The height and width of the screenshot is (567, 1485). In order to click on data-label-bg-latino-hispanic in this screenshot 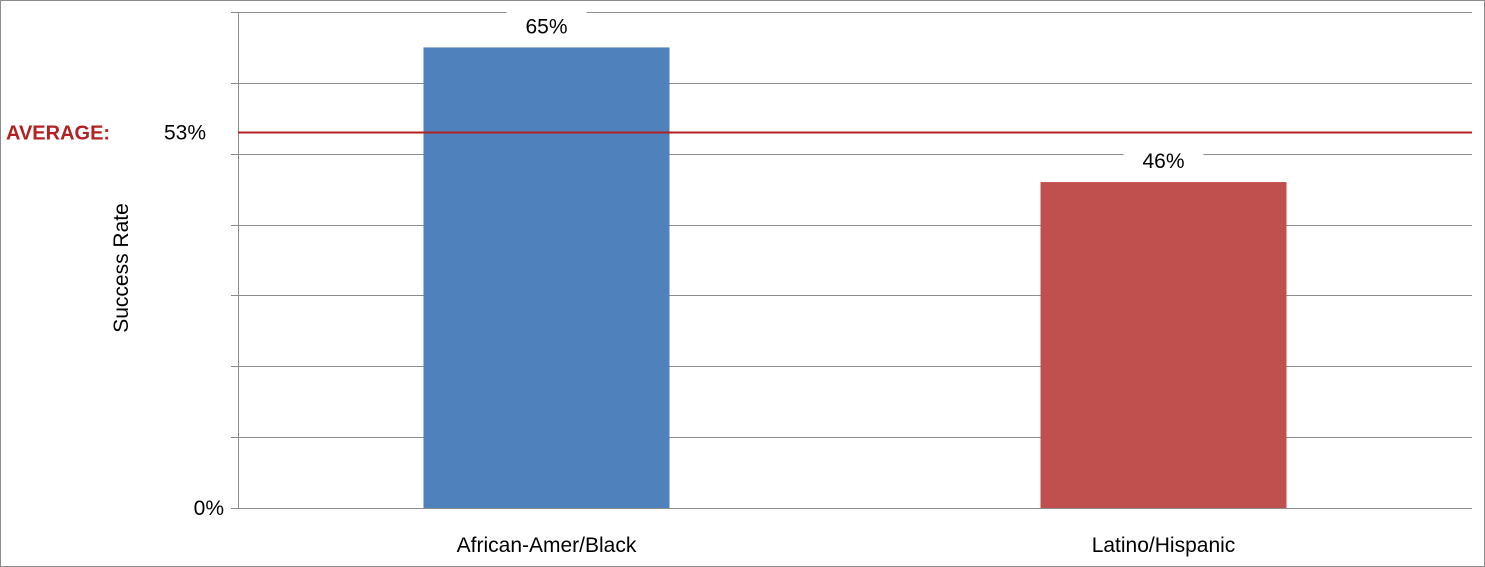, I will do `click(1163, 161)`.